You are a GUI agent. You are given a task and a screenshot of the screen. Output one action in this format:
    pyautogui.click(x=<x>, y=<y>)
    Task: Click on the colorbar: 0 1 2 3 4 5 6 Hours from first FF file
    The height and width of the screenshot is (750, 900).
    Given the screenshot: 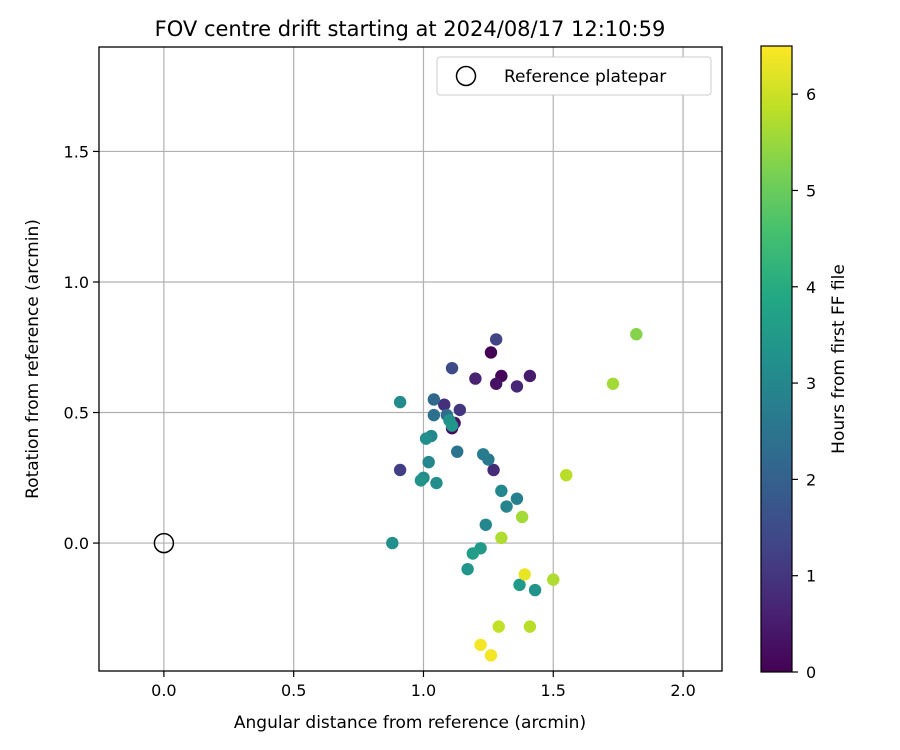 What is the action you would take?
    pyautogui.click(x=804, y=363)
    